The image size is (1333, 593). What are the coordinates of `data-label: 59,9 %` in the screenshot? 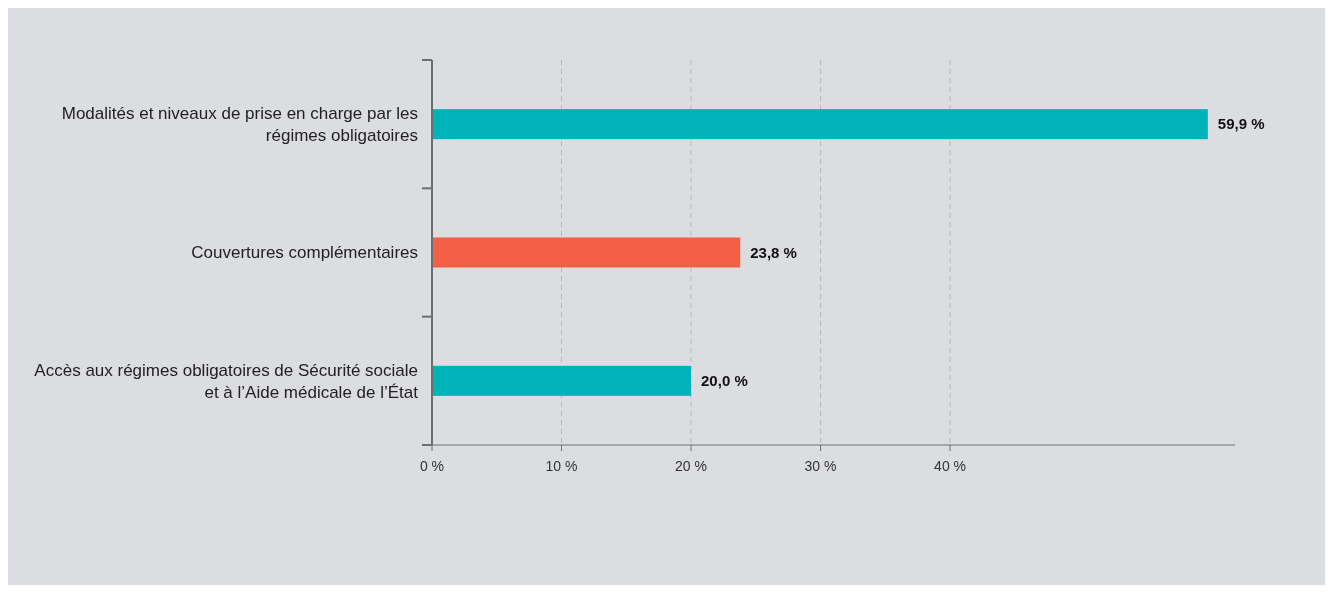 It's located at (1241, 124).